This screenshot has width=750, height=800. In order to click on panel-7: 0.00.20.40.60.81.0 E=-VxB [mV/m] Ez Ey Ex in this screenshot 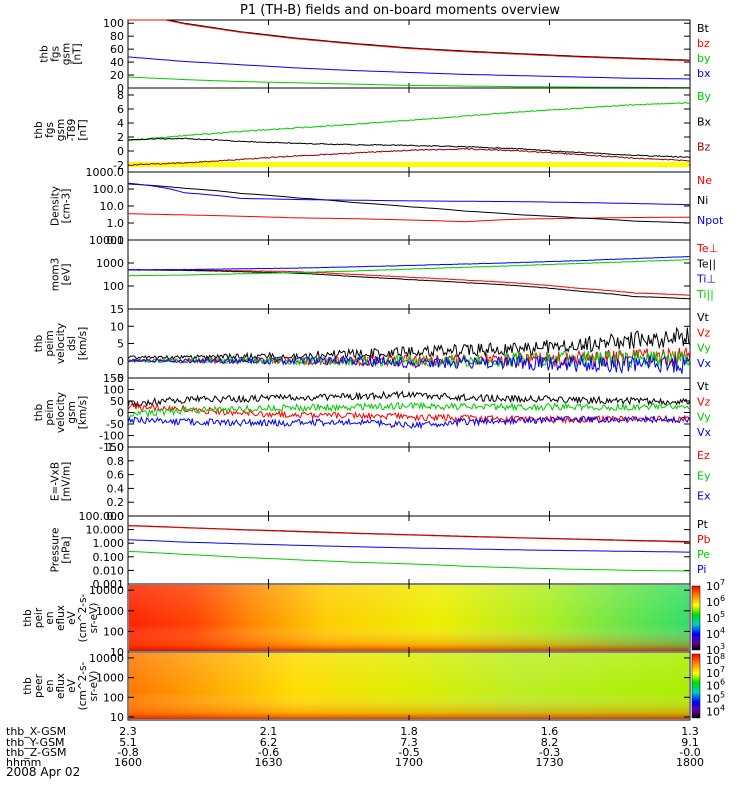, I will do `click(380, 482)`.